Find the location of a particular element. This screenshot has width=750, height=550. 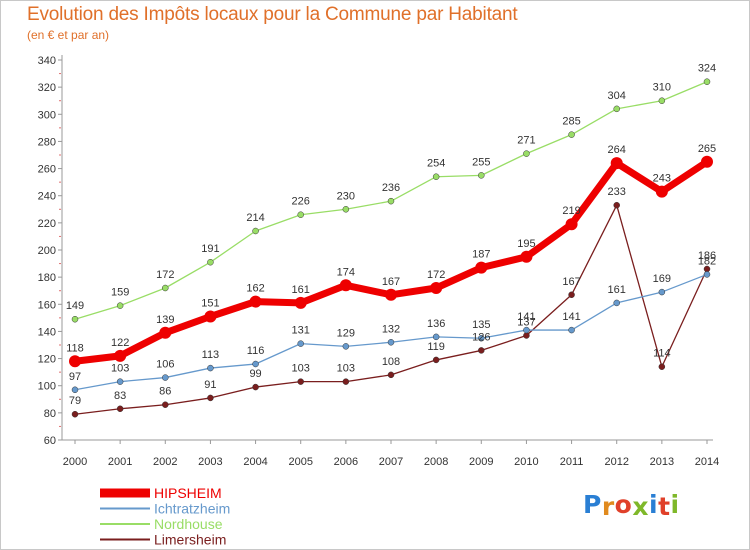

data-label: 174 is located at coordinates (346, 272).